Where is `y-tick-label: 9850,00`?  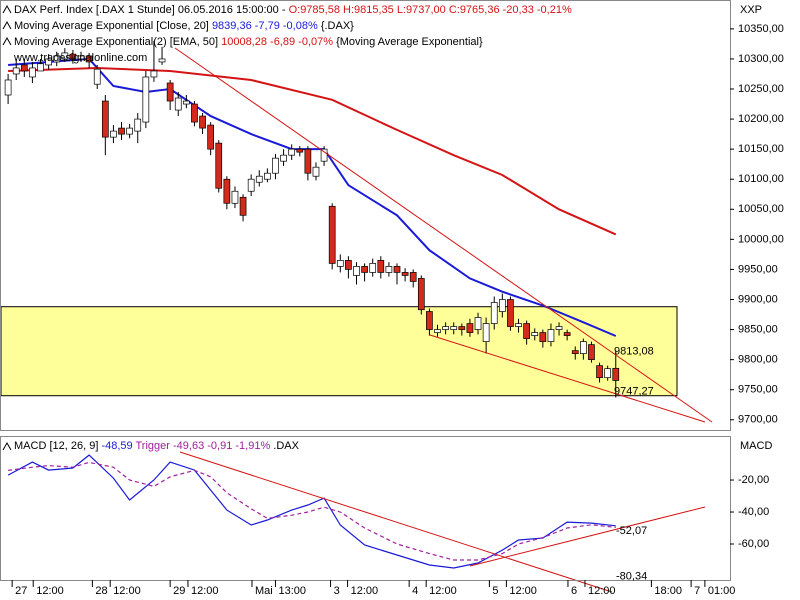
y-tick-label: 9850,00 is located at coordinates (758, 329).